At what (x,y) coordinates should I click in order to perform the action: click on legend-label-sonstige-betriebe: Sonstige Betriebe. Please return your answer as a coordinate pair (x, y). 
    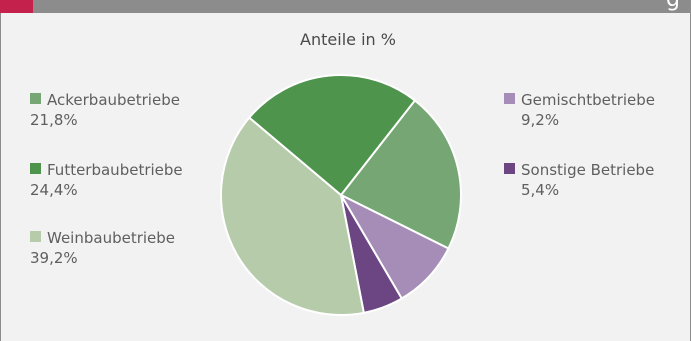
    Looking at the image, I should click on (587, 170).